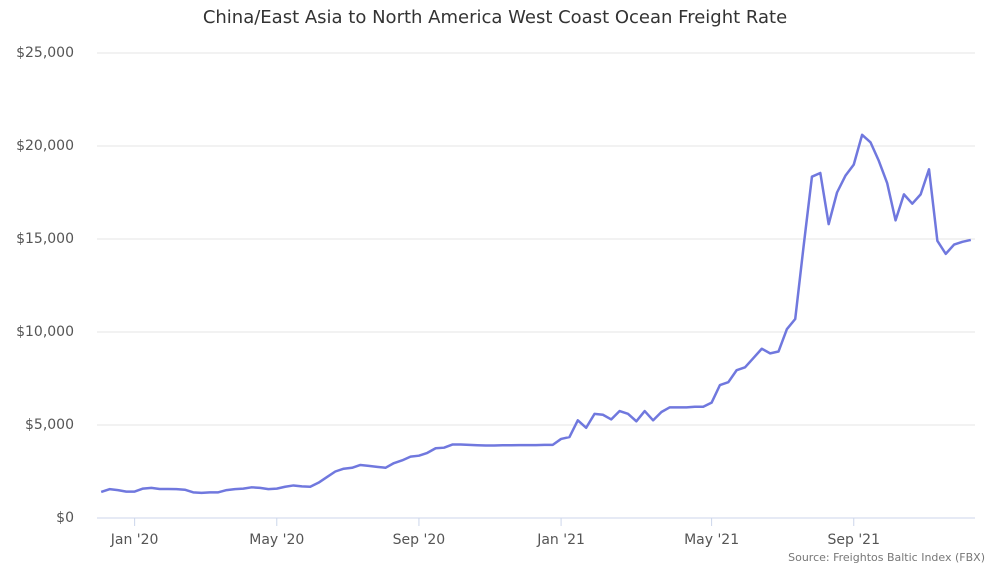  I want to click on x-tick-label: Jan '20, so click(134, 540).